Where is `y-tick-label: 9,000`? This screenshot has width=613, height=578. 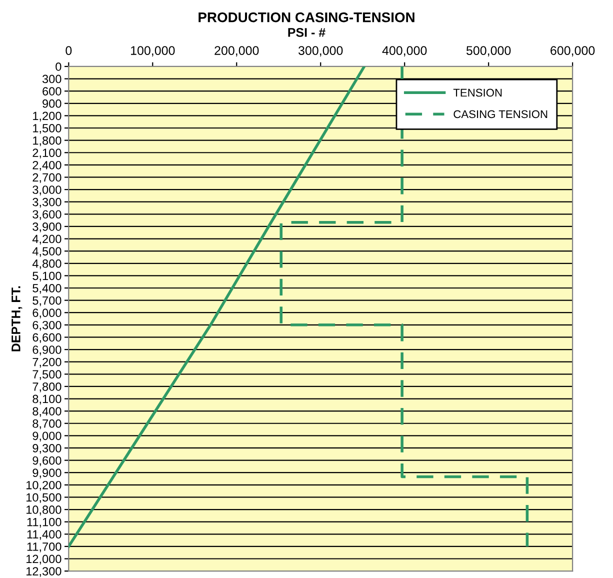 y-tick-label: 9,000 is located at coordinates (47, 437).